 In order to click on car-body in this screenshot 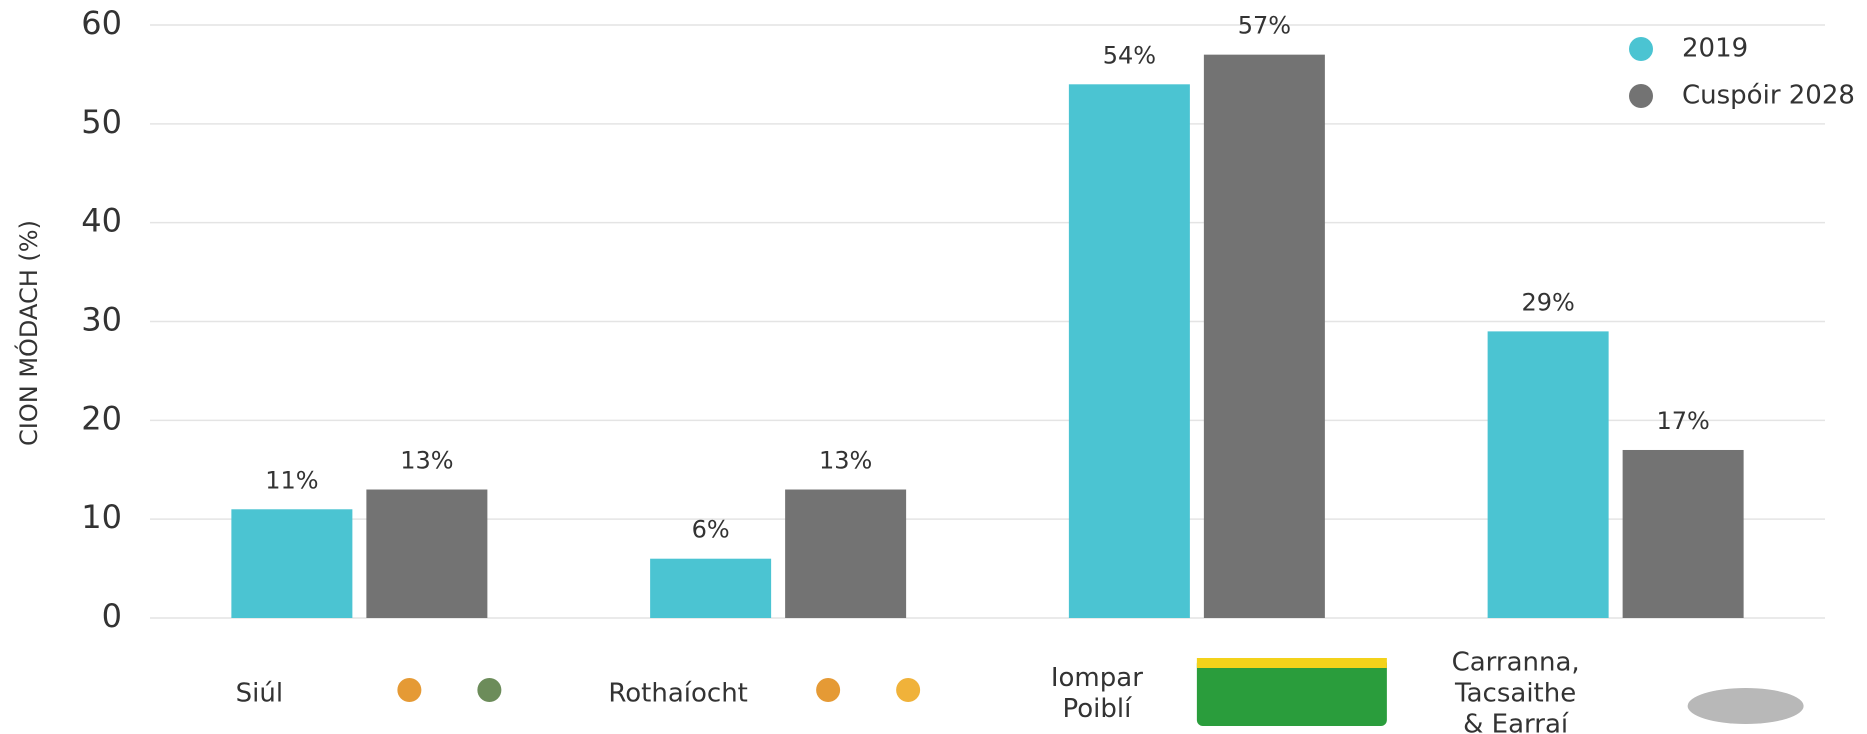, I will do `click(1745, 706)`.